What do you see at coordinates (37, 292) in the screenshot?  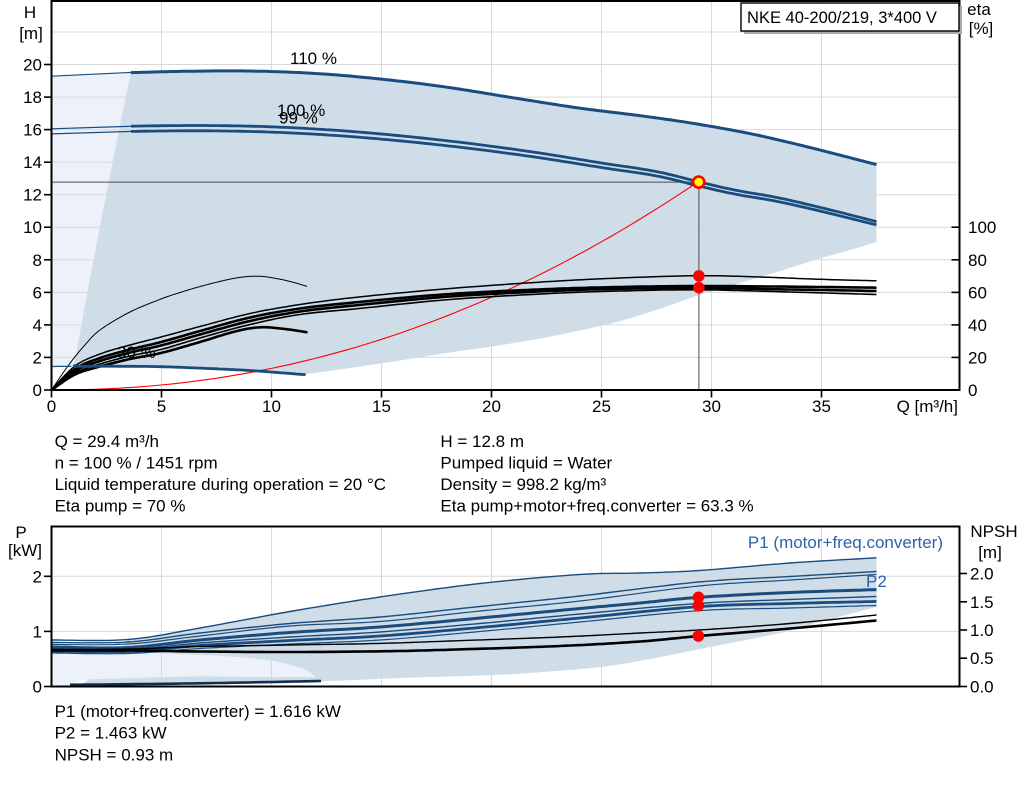 I see `svg-text: 6` at bounding box center [37, 292].